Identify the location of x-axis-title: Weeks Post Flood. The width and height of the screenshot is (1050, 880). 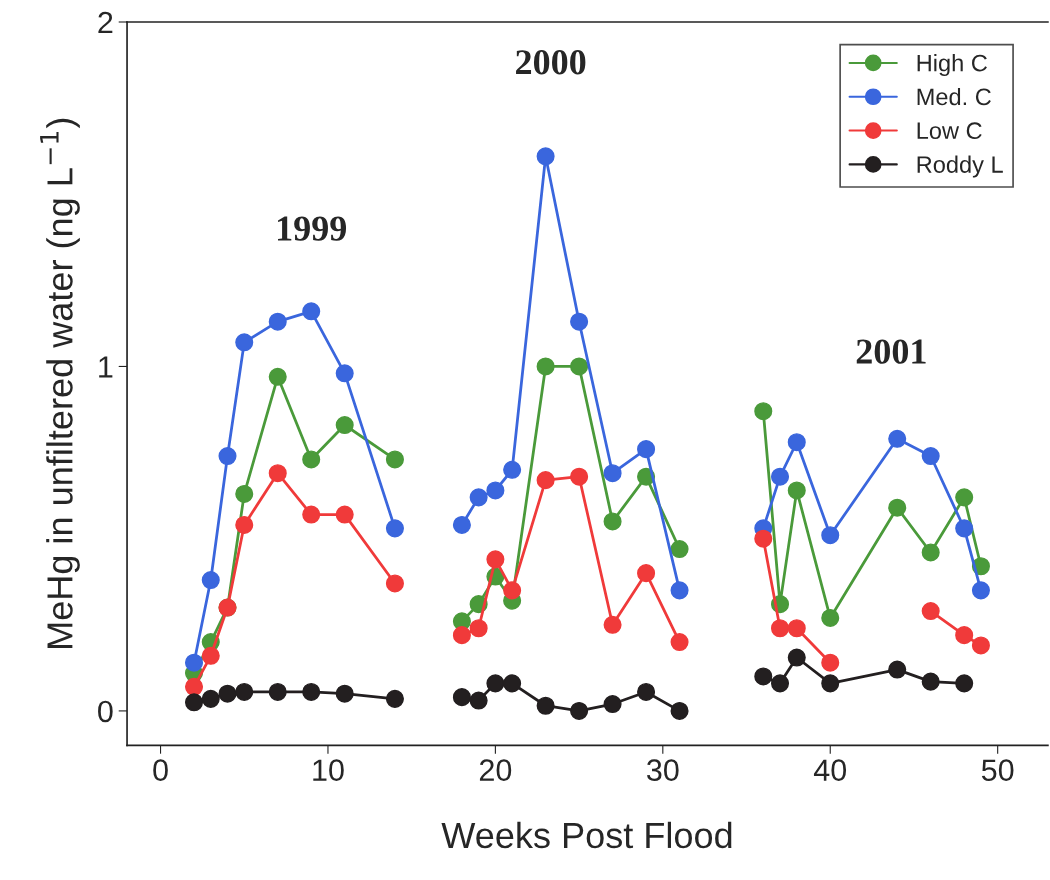
(586, 835).